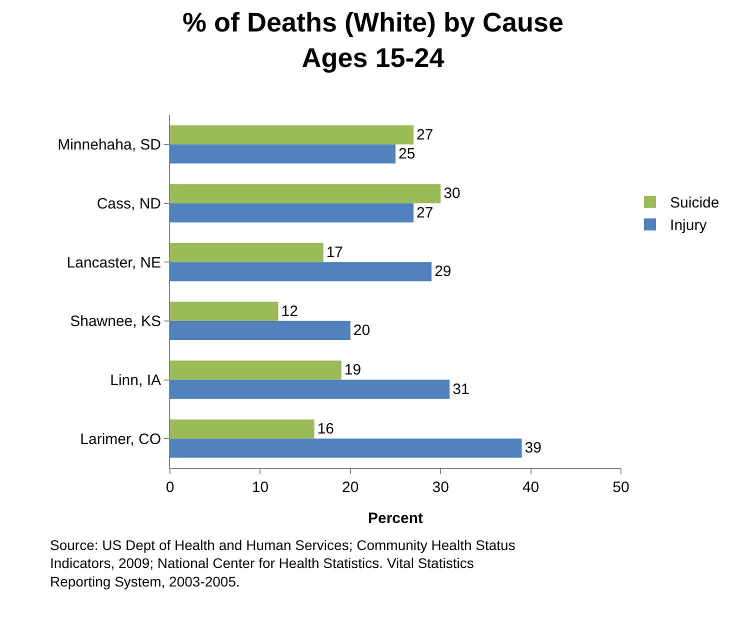 Image resolution: width=746 pixels, height=633 pixels. I want to click on x-axis-title: Percent, so click(396, 518).